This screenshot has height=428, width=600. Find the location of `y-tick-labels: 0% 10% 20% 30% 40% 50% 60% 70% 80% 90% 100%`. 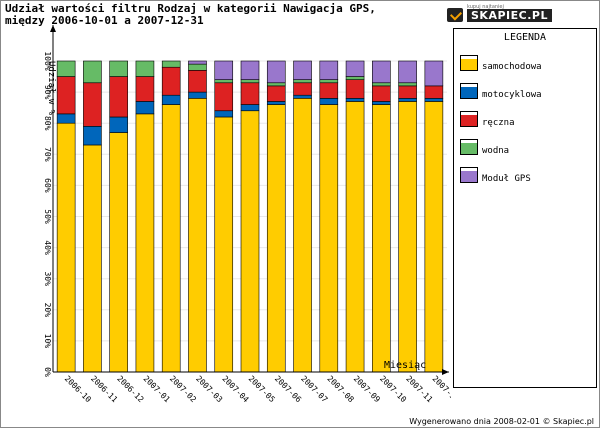

y-tick-labels: 0% 10% 20% 30% 40% 50% 60% 70% 80% 90% 100% is located at coordinates (47, 214).